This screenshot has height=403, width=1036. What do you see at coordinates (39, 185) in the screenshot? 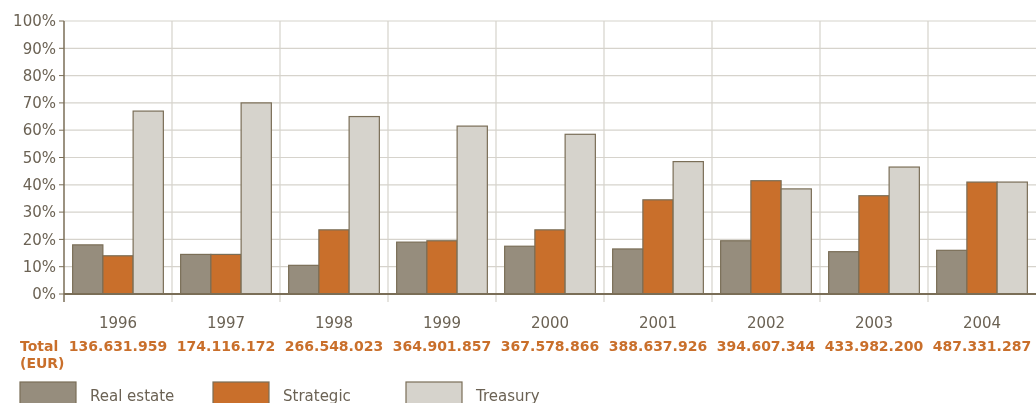
I see `y-tick-label: 40%` at bounding box center [39, 185].